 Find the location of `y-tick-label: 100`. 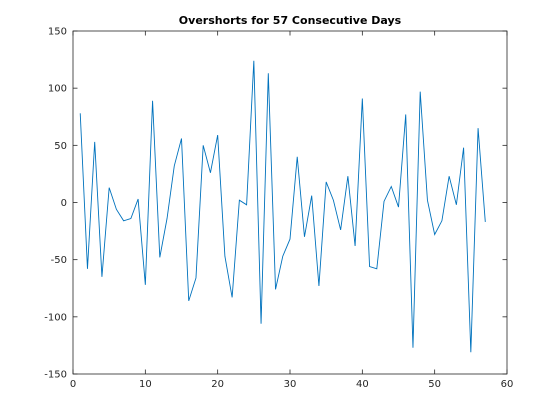

y-tick-label: 100 is located at coordinates (57, 89).